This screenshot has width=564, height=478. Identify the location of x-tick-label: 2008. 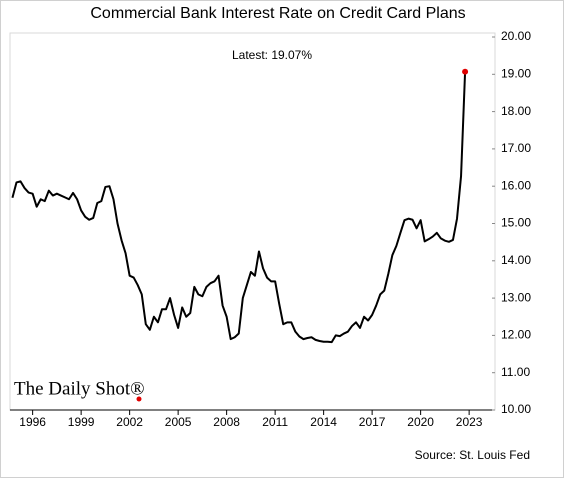
(226, 422).